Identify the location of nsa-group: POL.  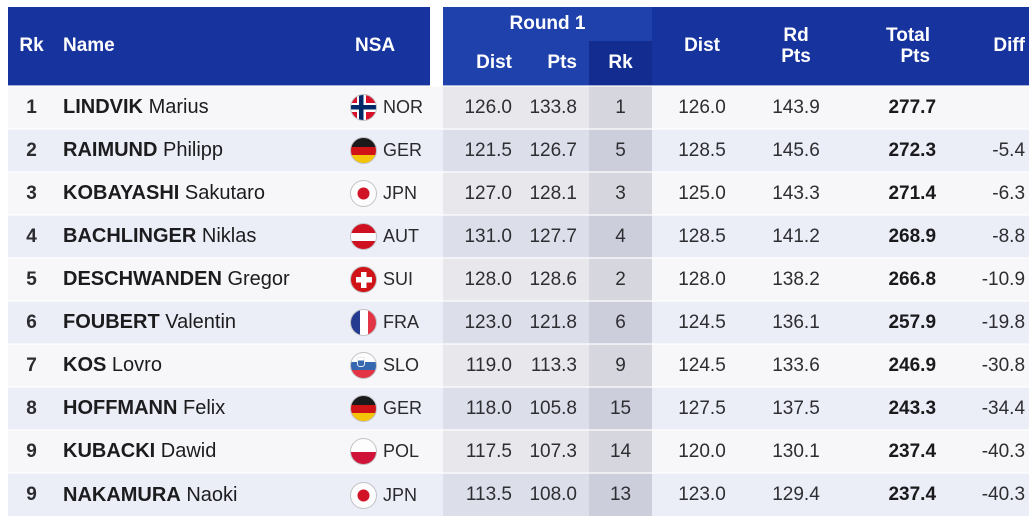
(387, 451).